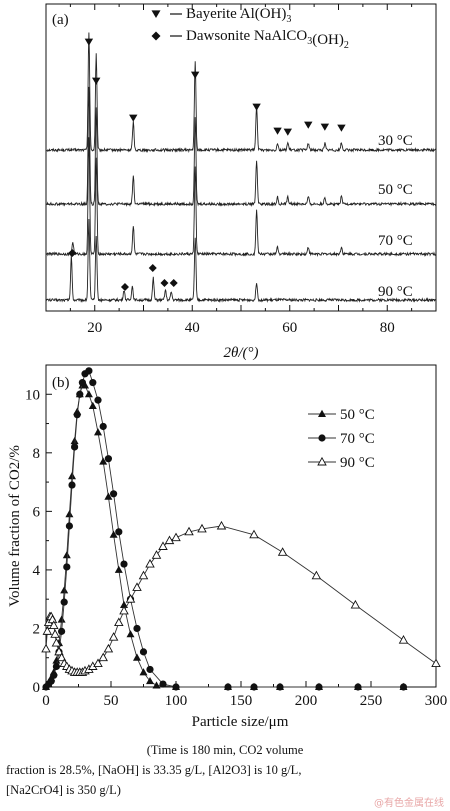 Image resolution: width=450 pixels, height=811 pixels. I want to click on legend-label: Bayerite Al(OH)3, so click(238, 15).